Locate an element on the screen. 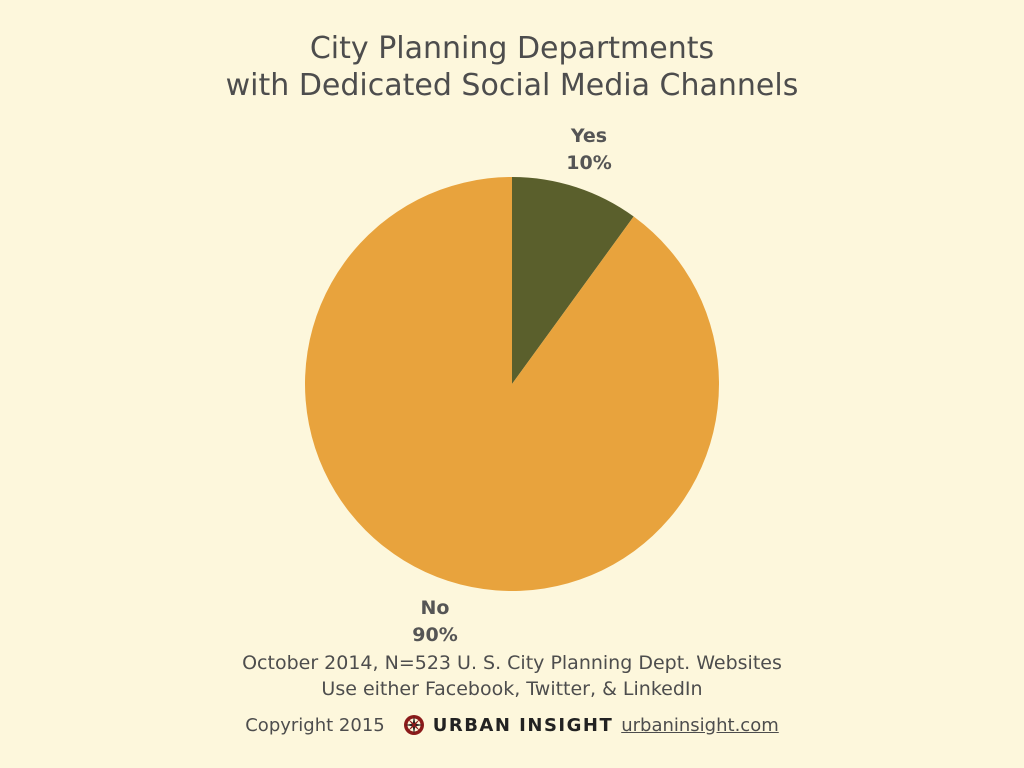 This screenshot has width=1024, height=768. website-link: urbaninsight.com is located at coordinates (700, 725).